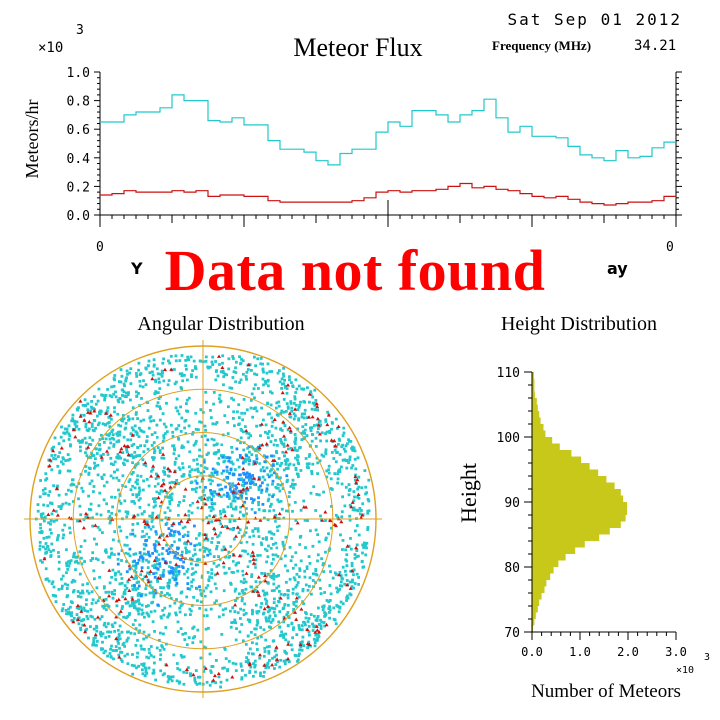 The width and height of the screenshot is (720, 720). Describe the element at coordinates (136, 268) in the screenshot. I see `flux-x-label-fragment-left: Y` at that location.